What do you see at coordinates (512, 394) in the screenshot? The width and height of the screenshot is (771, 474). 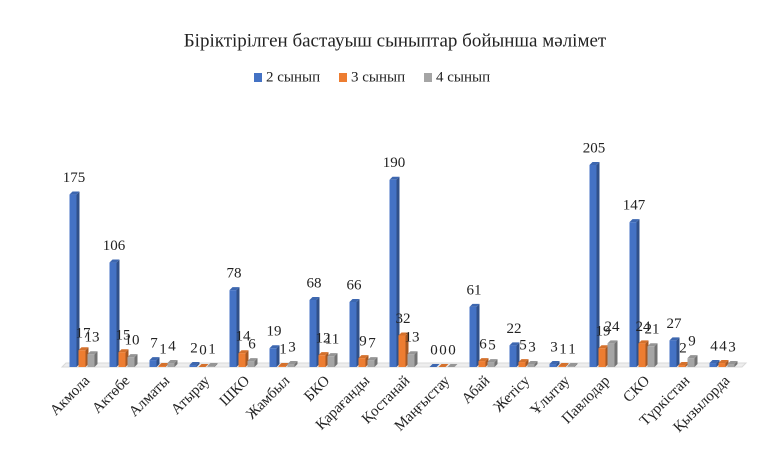 I see `x-tick-label: Жетісу` at bounding box center [512, 394].